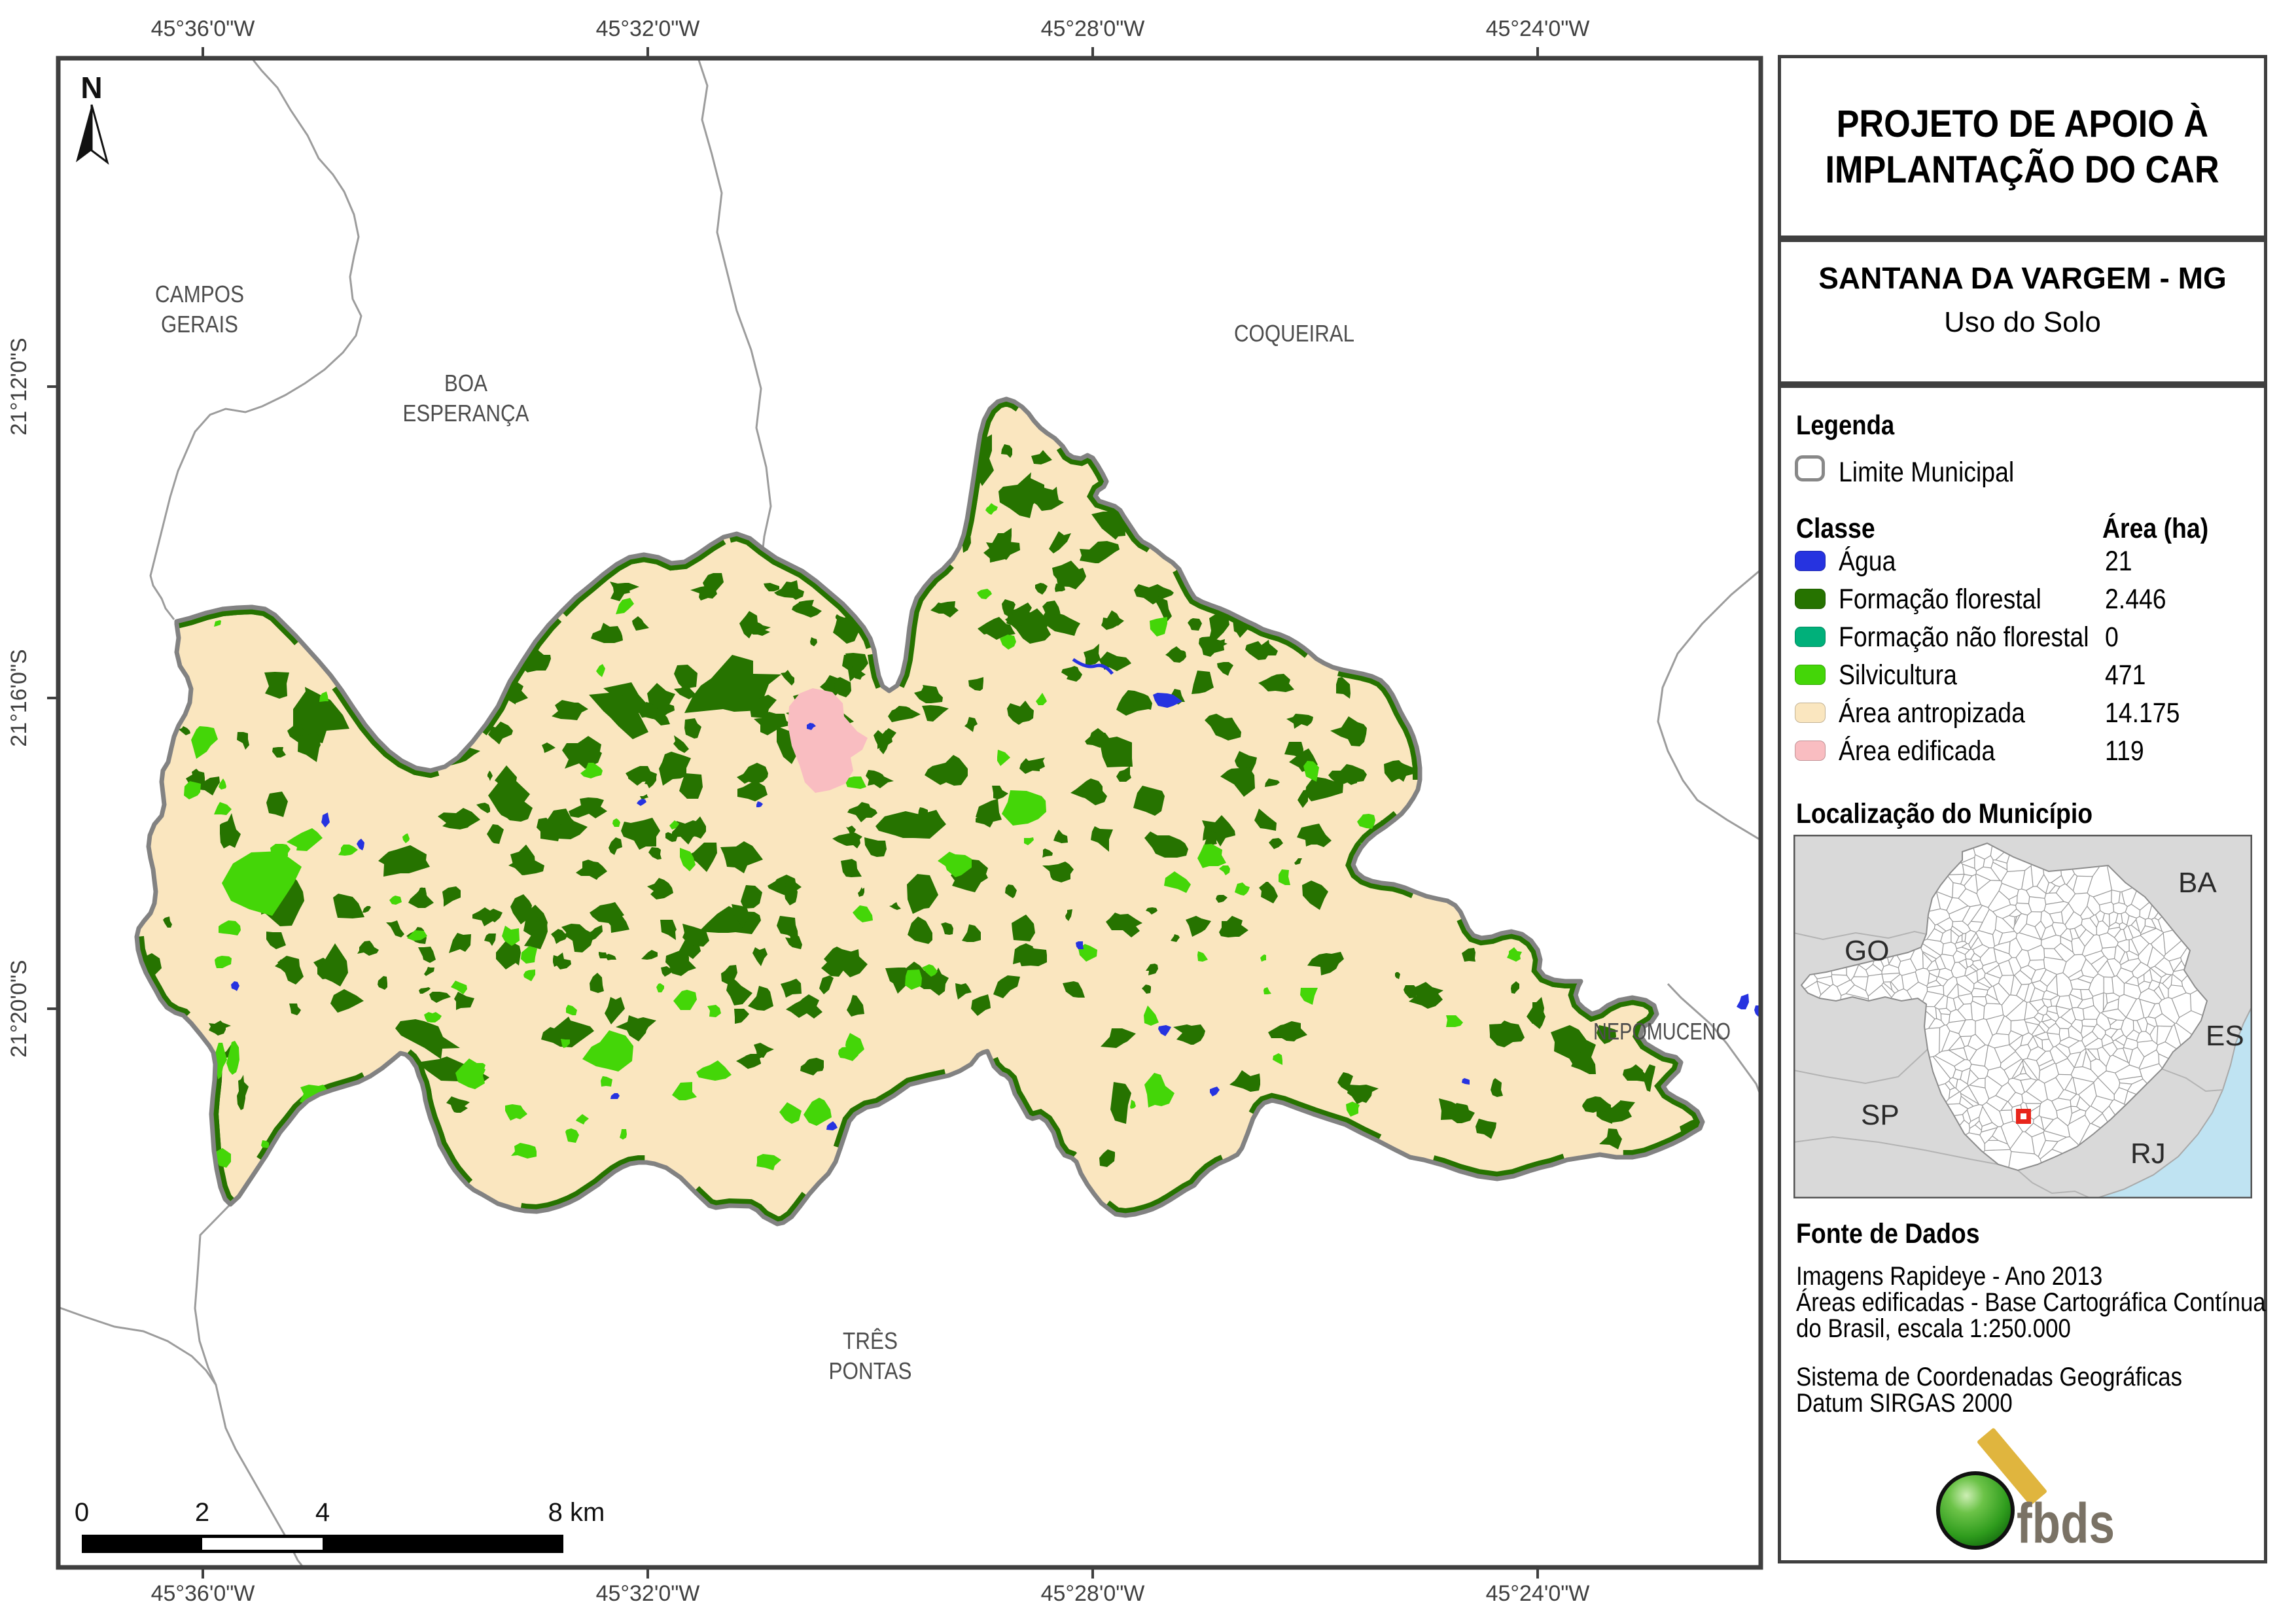 The height and width of the screenshot is (1623, 2296). Describe the element at coordinates (465, 383) in the screenshot. I see `svg-text: BOA` at that location.